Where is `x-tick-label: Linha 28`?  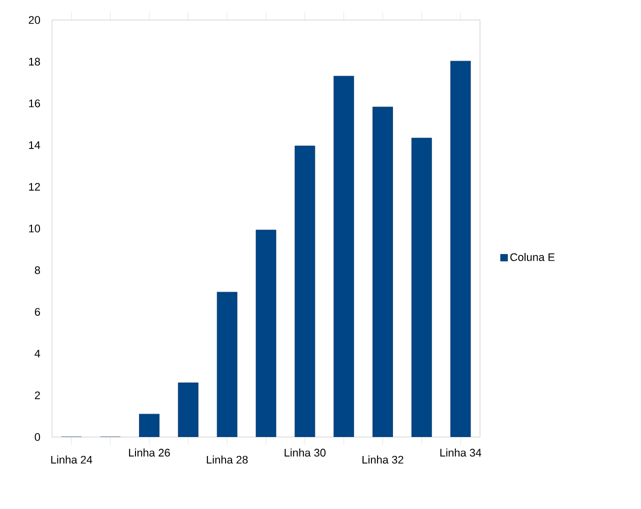
x-tick-label: Linha 28 is located at coordinates (227, 460).